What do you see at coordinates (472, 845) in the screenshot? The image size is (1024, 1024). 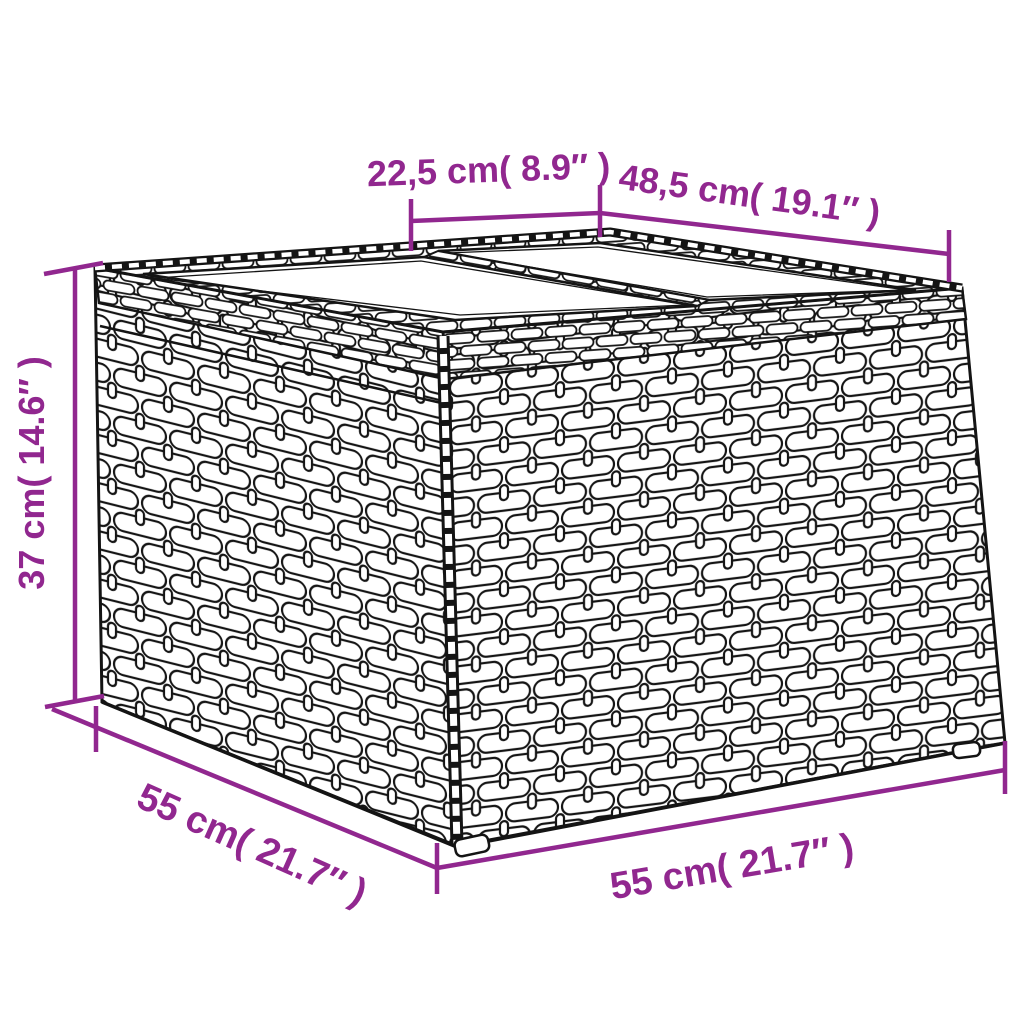 I see `table-foot-front` at bounding box center [472, 845].